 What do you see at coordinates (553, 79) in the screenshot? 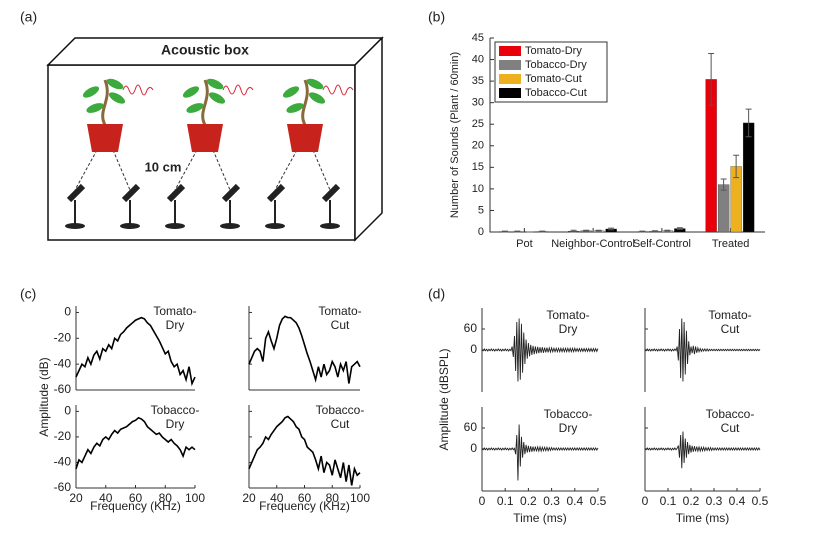
I see `legend-label: Tomato-Cut` at bounding box center [553, 79].